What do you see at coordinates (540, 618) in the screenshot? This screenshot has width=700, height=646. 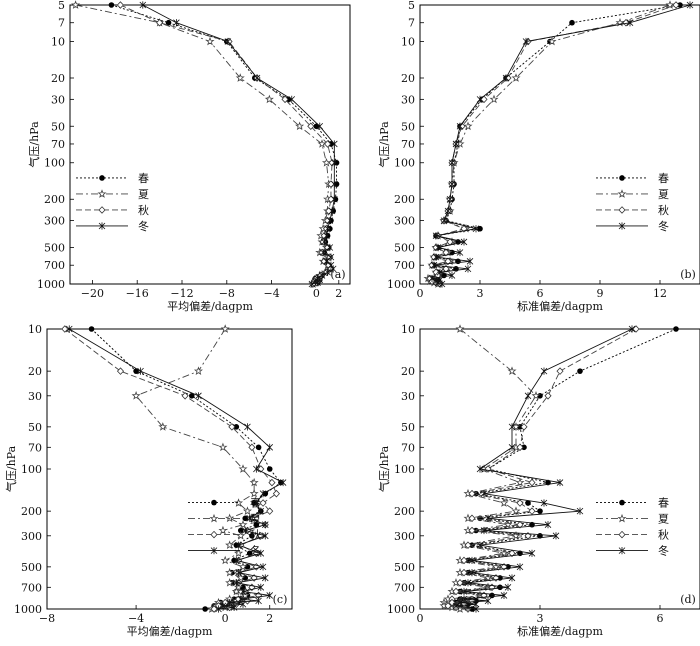 I see `x-tick-label: 3` at bounding box center [540, 618].